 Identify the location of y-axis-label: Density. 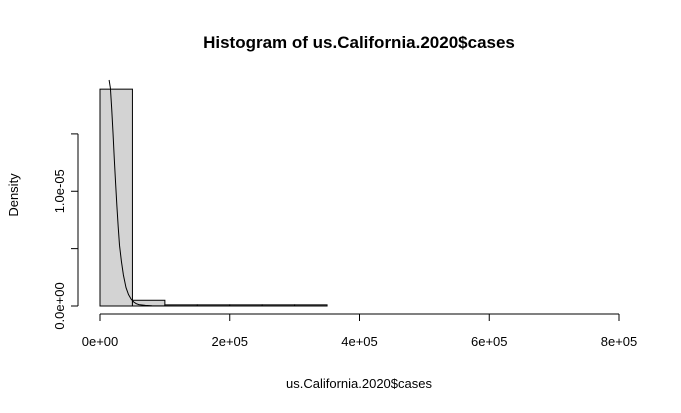
(13, 195).